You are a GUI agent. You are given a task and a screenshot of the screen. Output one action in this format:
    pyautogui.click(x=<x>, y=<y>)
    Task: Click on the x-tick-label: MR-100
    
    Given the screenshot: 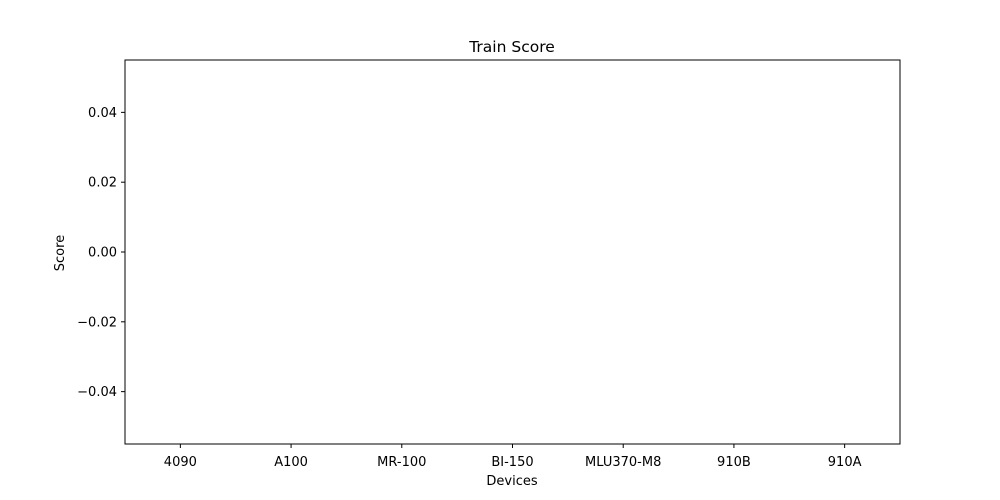 What is the action you would take?
    pyautogui.click(x=401, y=462)
    